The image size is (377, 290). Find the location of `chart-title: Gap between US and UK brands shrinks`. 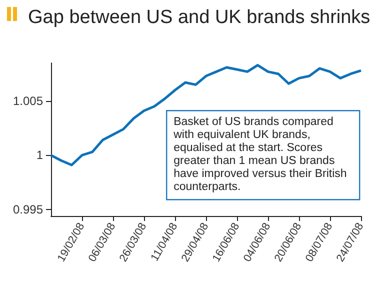

chart-title: Gap between US and UK brands shrinks is located at coordinates (199, 17).